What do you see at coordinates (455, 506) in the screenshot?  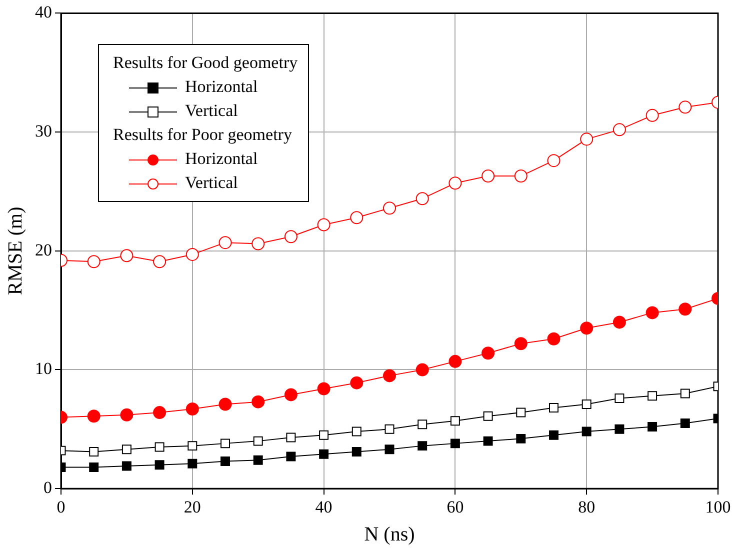 I see `x-tick-label: 60` at bounding box center [455, 506].